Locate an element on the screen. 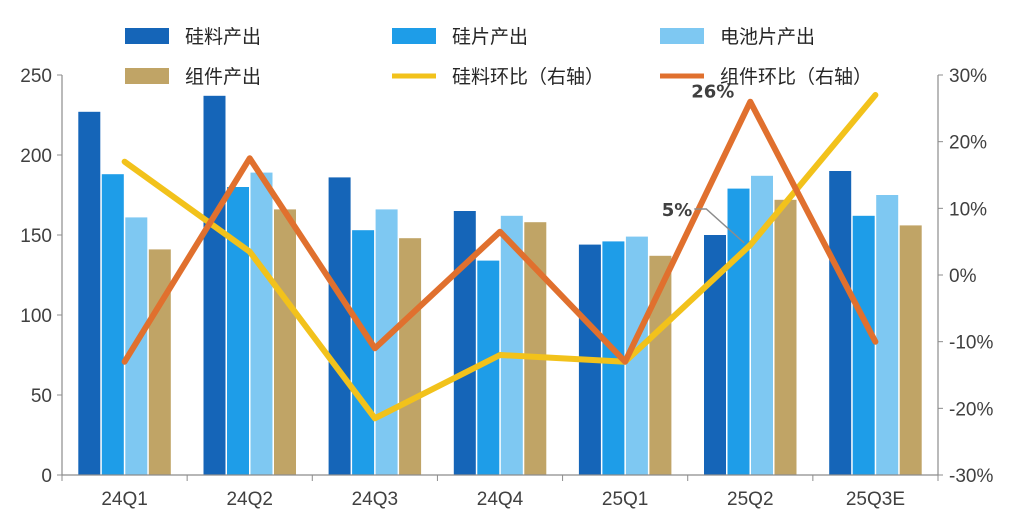  y-tick-label: 200 is located at coordinates (36, 156).